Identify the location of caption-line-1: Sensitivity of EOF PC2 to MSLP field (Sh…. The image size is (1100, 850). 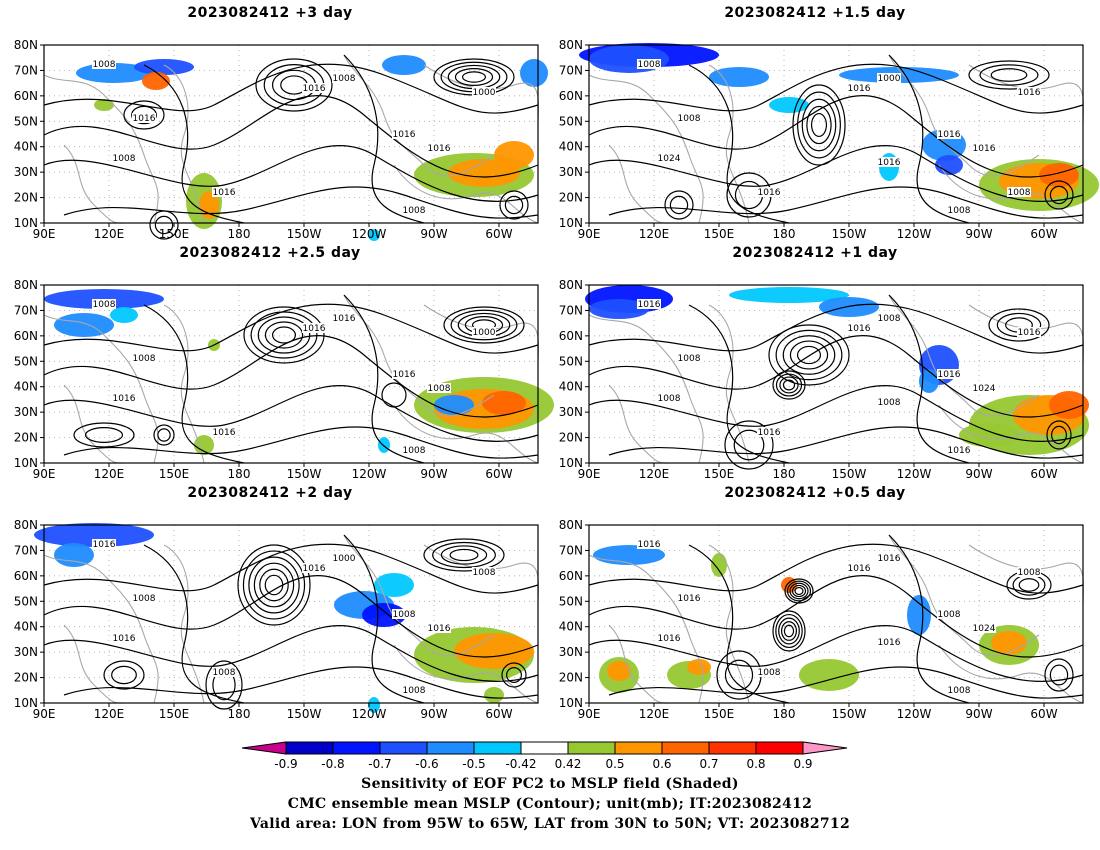
(550, 784).